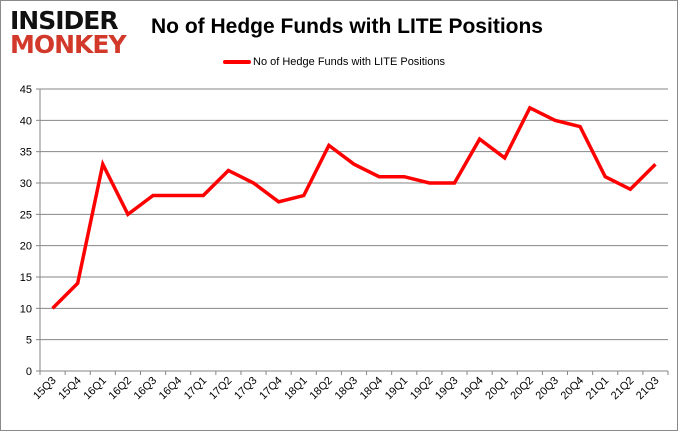 The width and height of the screenshot is (678, 431). What do you see at coordinates (548, 389) in the screenshot?
I see `x-tick-label: 20Q3` at bounding box center [548, 389].